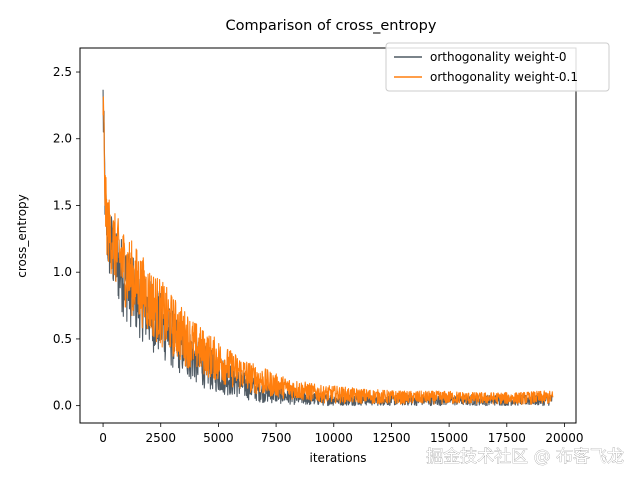 Image resolution: width=640 pixels, height=480 pixels. Describe the element at coordinates (62, 139) in the screenshot. I see `y-tick-label-4: 2.0` at that location.